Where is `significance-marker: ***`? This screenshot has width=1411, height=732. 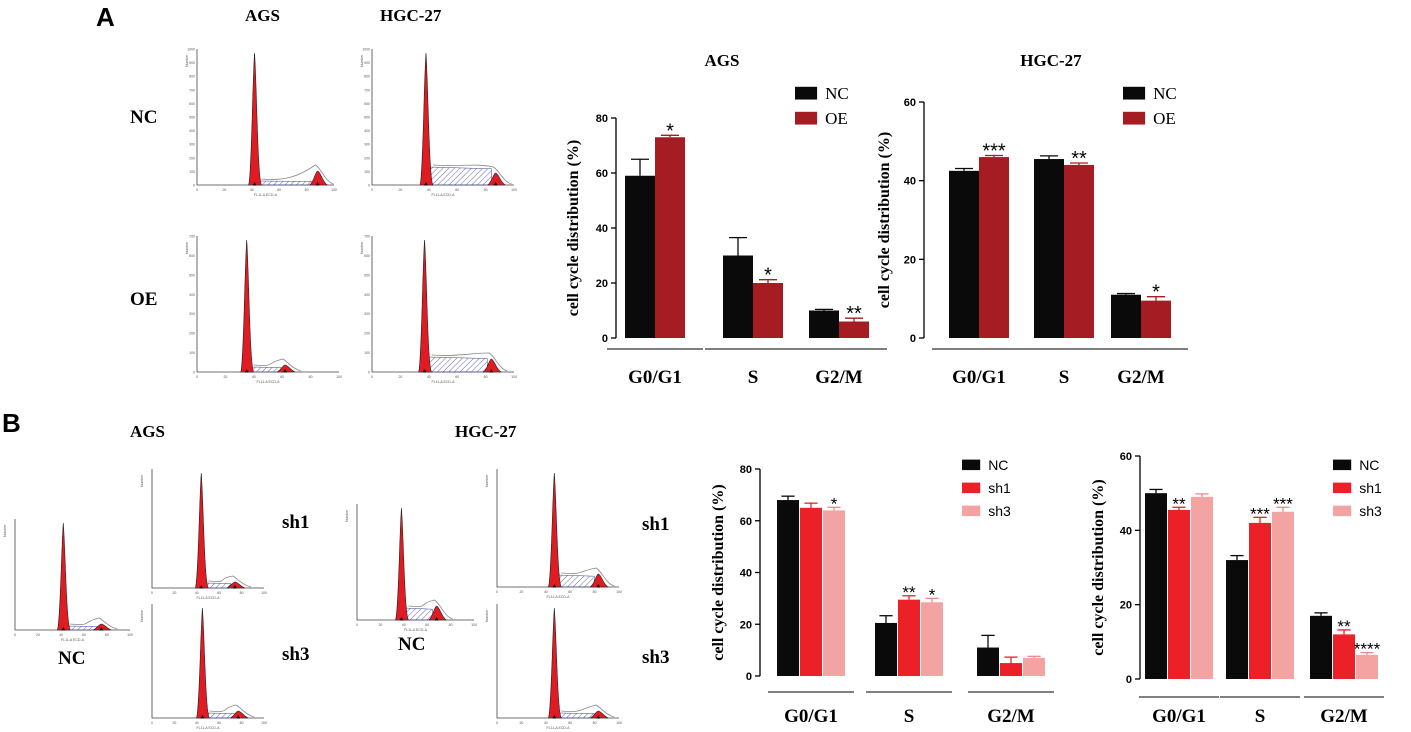
significance-marker: *** is located at coordinates (1260, 513).